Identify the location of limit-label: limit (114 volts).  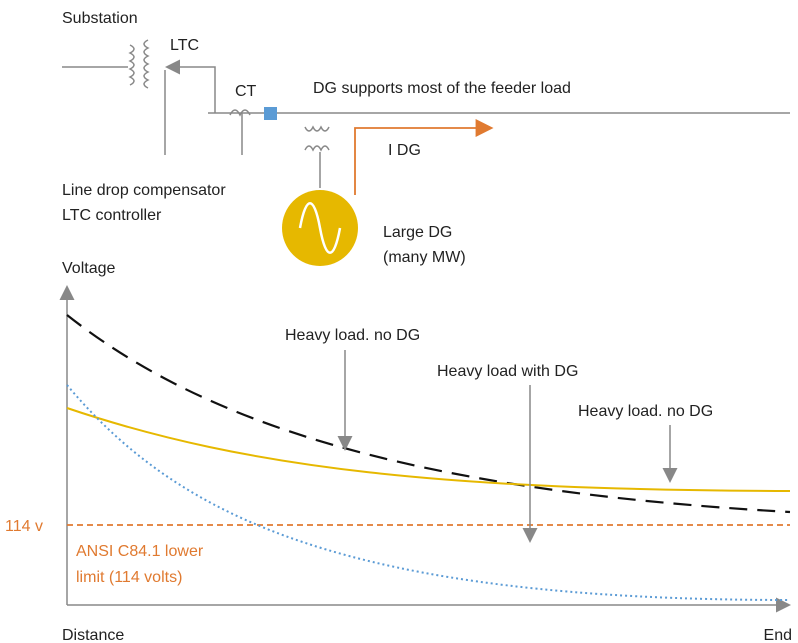
(129, 577).